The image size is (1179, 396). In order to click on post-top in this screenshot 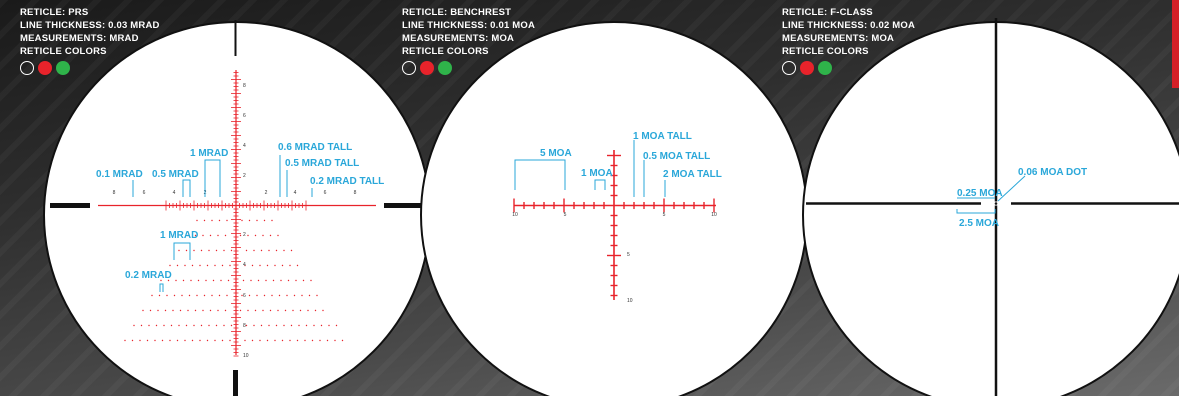, I will do `click(235, 38)`.